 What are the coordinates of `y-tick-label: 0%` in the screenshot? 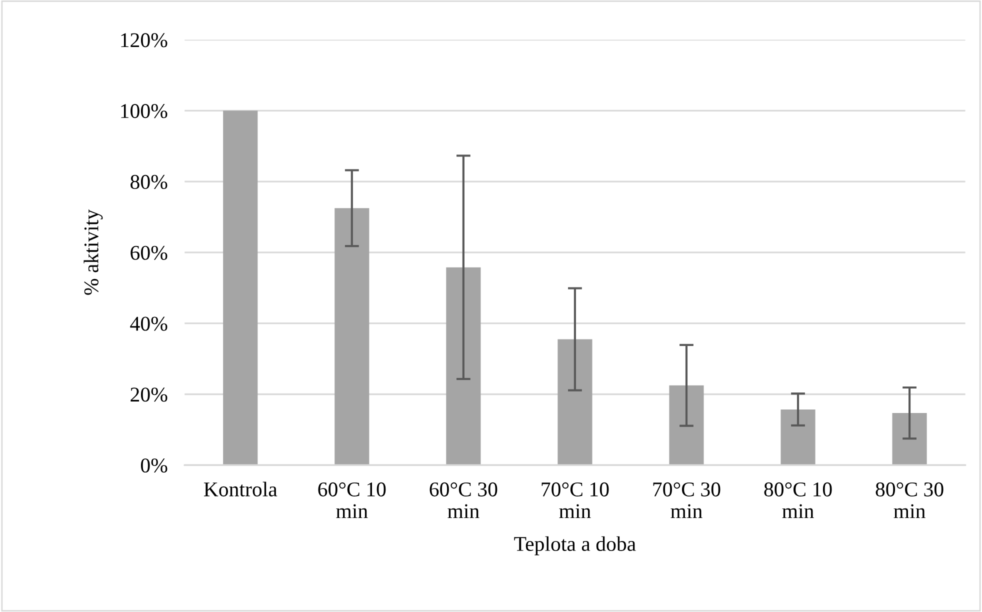 It's located at (154, 465).